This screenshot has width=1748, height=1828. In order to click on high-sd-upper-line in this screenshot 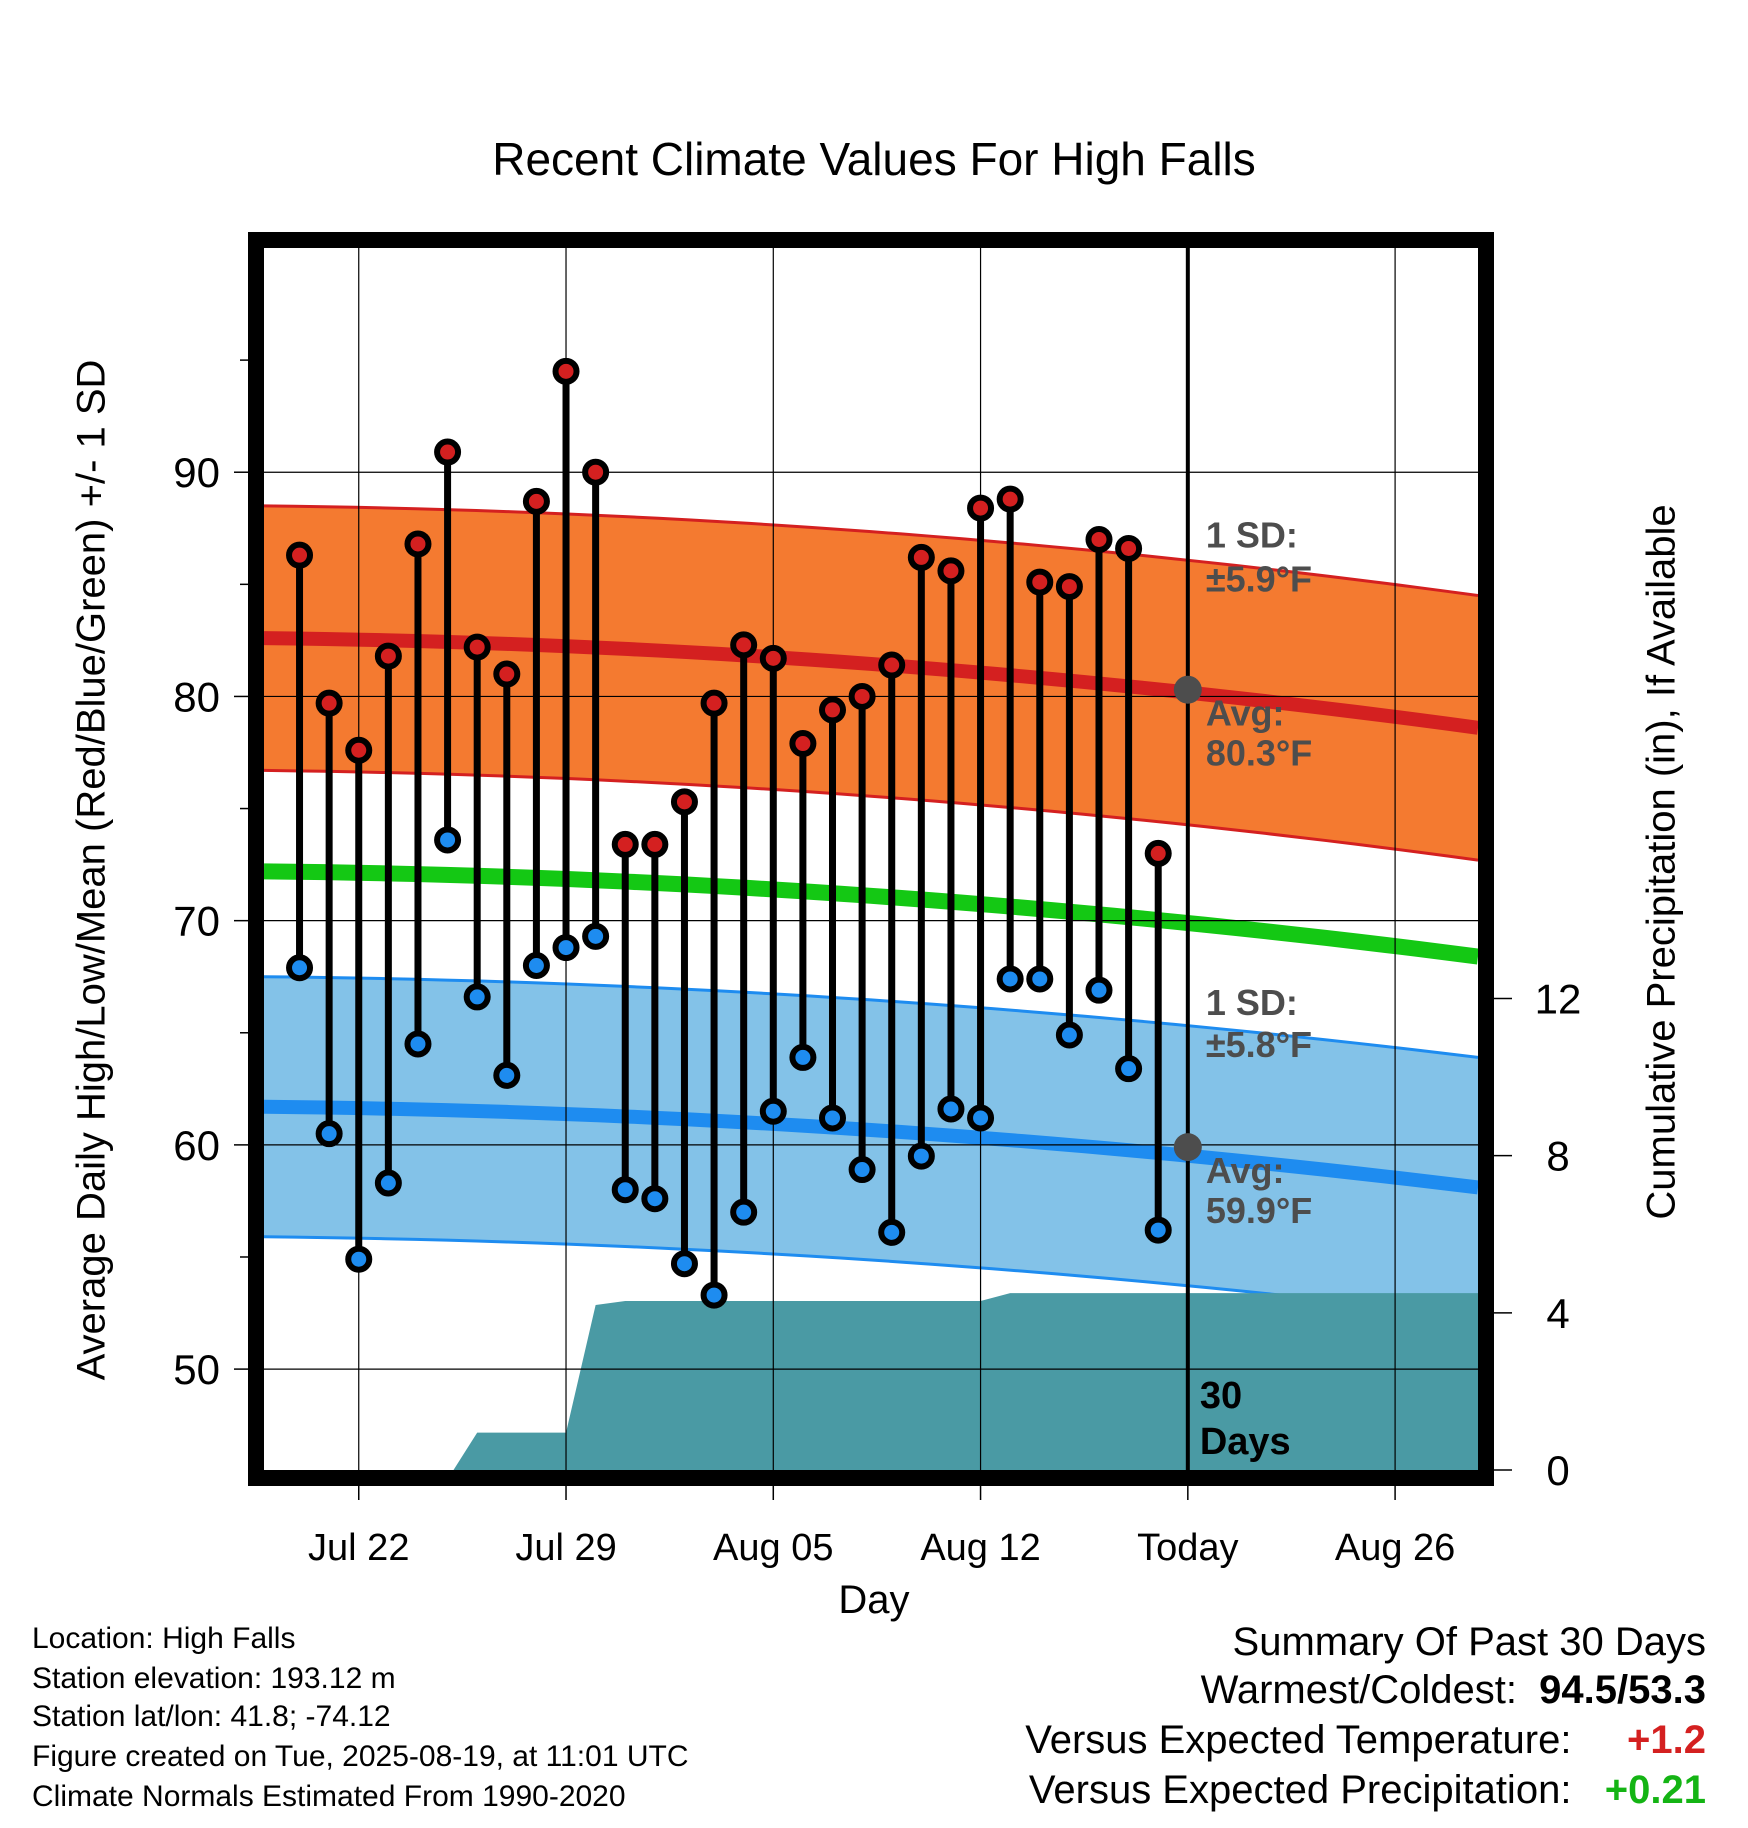, I will do `click(871, 551)`.